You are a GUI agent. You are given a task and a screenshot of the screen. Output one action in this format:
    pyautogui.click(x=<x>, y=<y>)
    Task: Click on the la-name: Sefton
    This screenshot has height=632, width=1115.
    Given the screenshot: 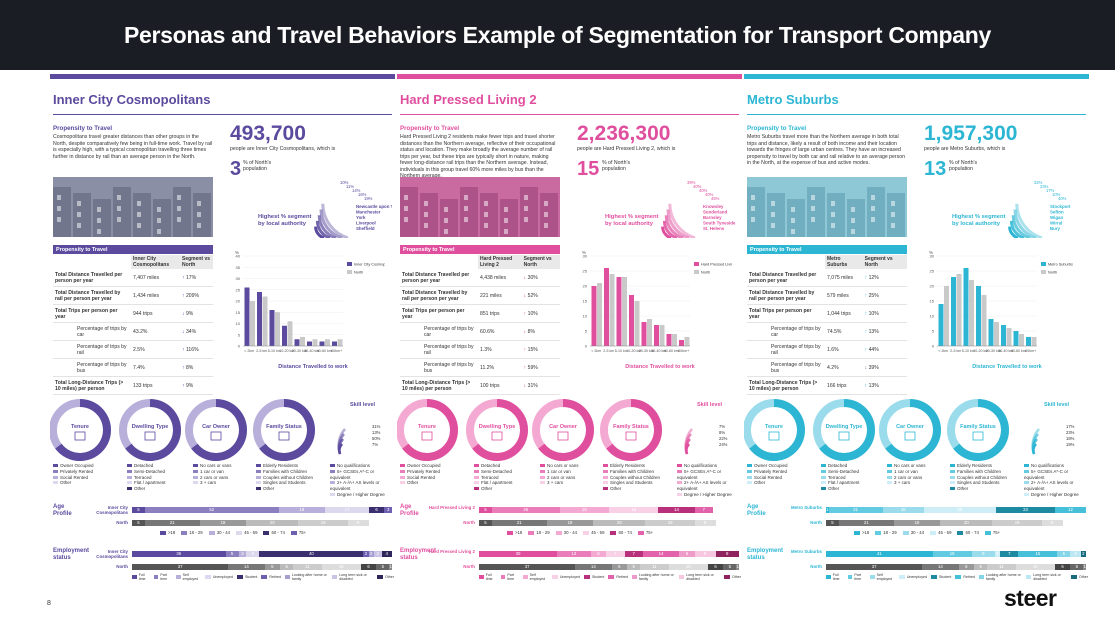 What is the action you would take?
    pyautogui.click(x=1057, y=212)
    